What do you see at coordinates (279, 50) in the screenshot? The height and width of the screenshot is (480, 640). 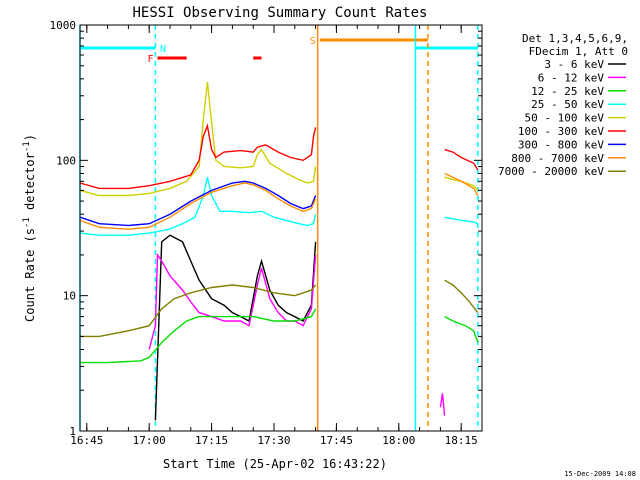 I see `flag-layer: NF S` at bounding box center [279, 50].